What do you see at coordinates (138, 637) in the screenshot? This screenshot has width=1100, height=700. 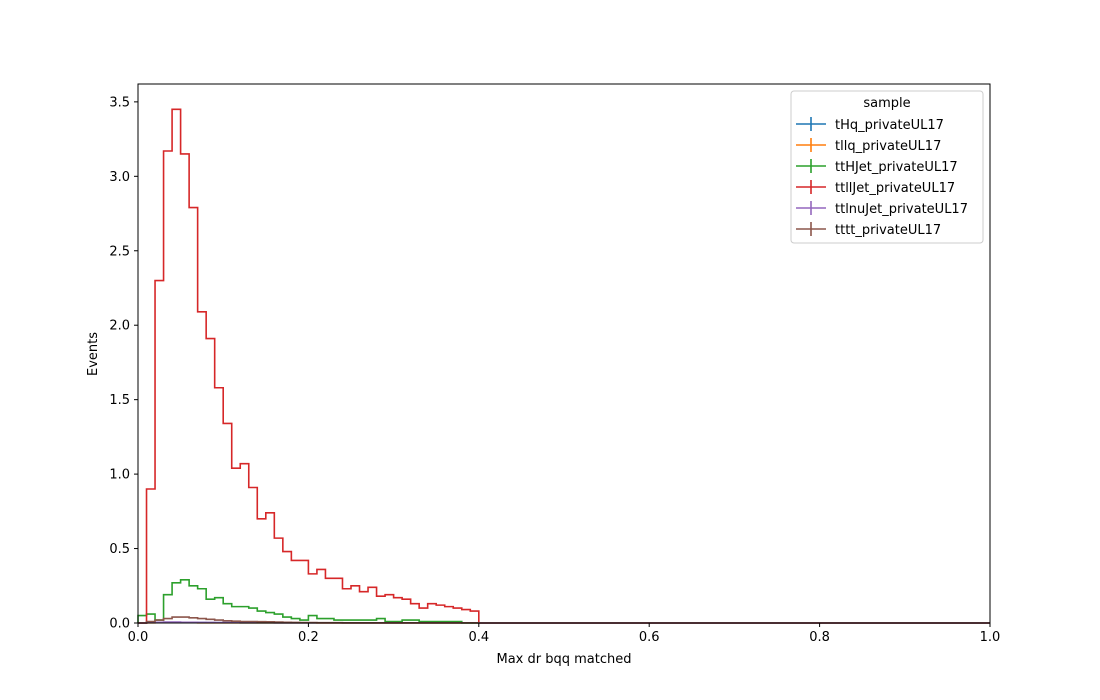 I see `x-tick-label: 0.0` at bounding box center [138, 637].